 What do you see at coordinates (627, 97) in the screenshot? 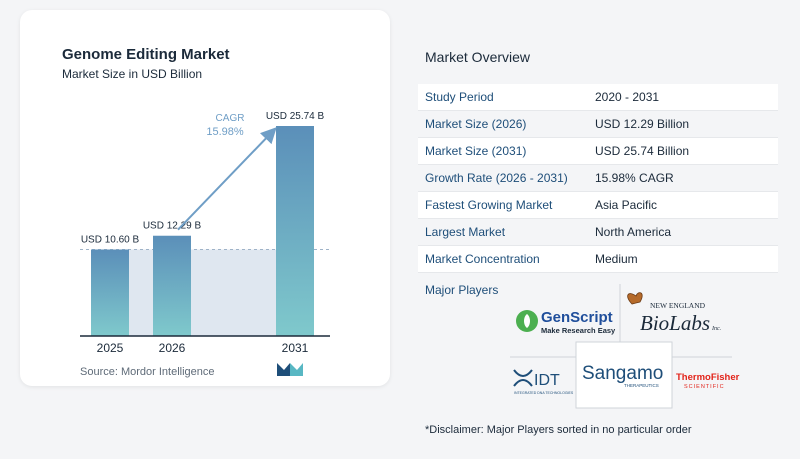
I see `overview-value: 2020 - 2031` at bounding box center [627, 97].